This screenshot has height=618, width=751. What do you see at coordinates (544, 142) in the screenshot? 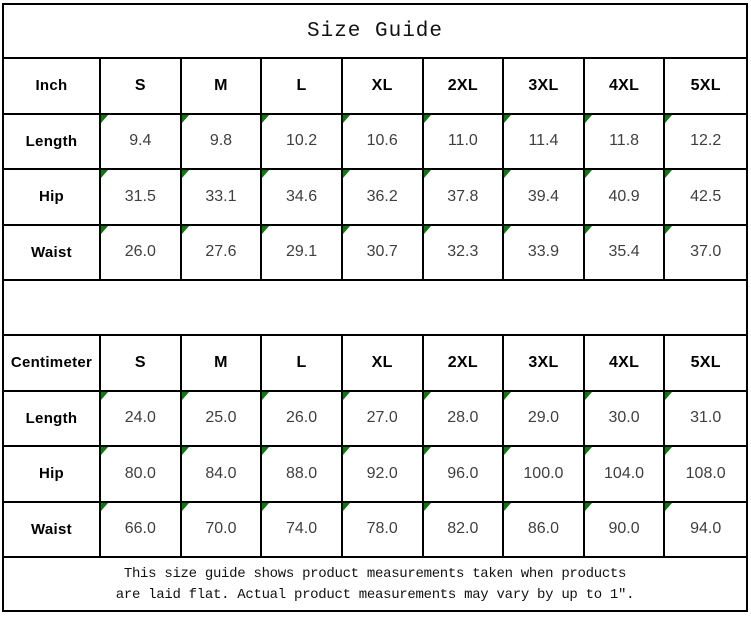
I see `measurement-cell: 11.4` at bounding box center [544, 142].